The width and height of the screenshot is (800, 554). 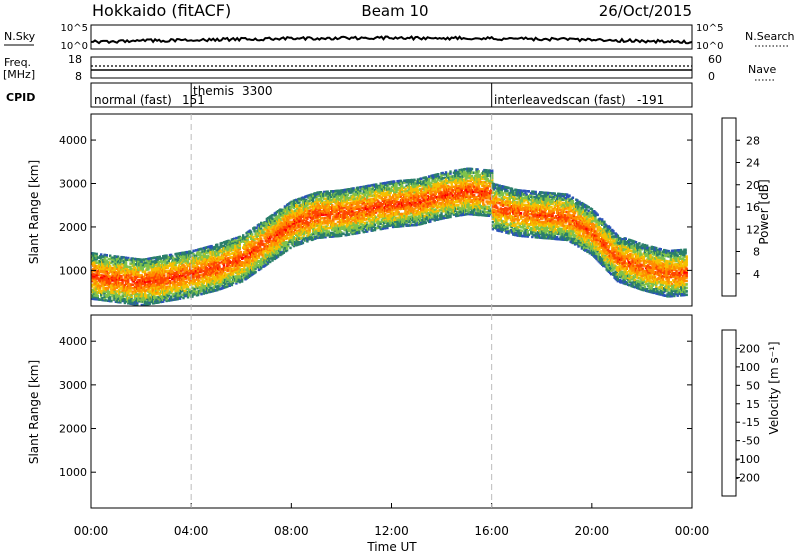 What do you see at coordinates (213, 91) in the screenshot?
I see `cpid-name-themis: themis` at bounding box center [213, 91].